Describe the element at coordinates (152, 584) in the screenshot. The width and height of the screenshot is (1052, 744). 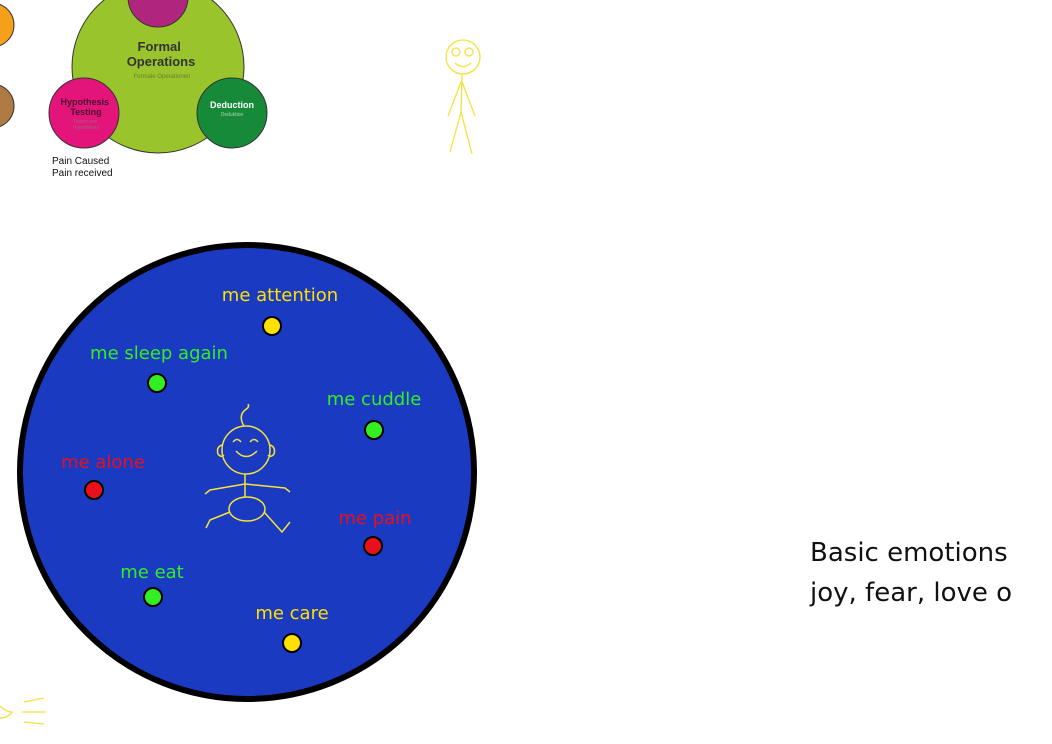
I see `need-item: me eat` at that location.